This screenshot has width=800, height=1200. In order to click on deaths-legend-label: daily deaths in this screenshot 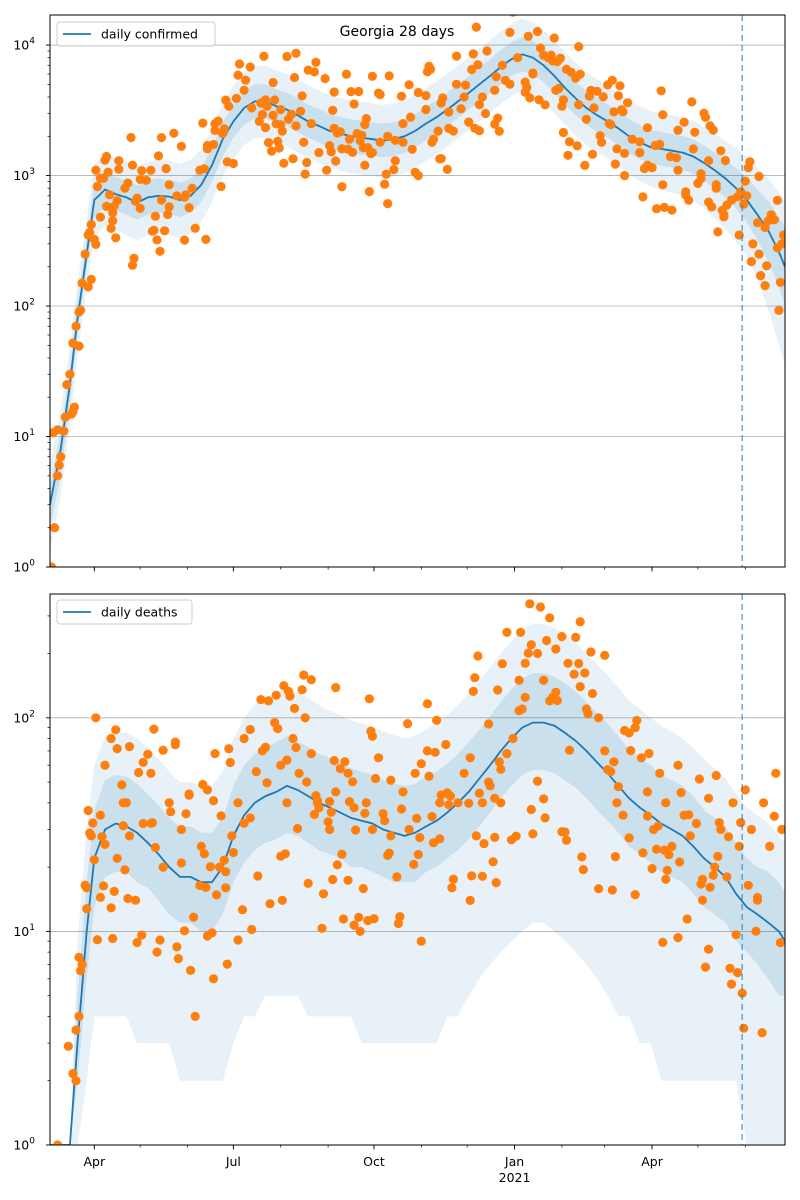, I will do `click(139, 612)`.